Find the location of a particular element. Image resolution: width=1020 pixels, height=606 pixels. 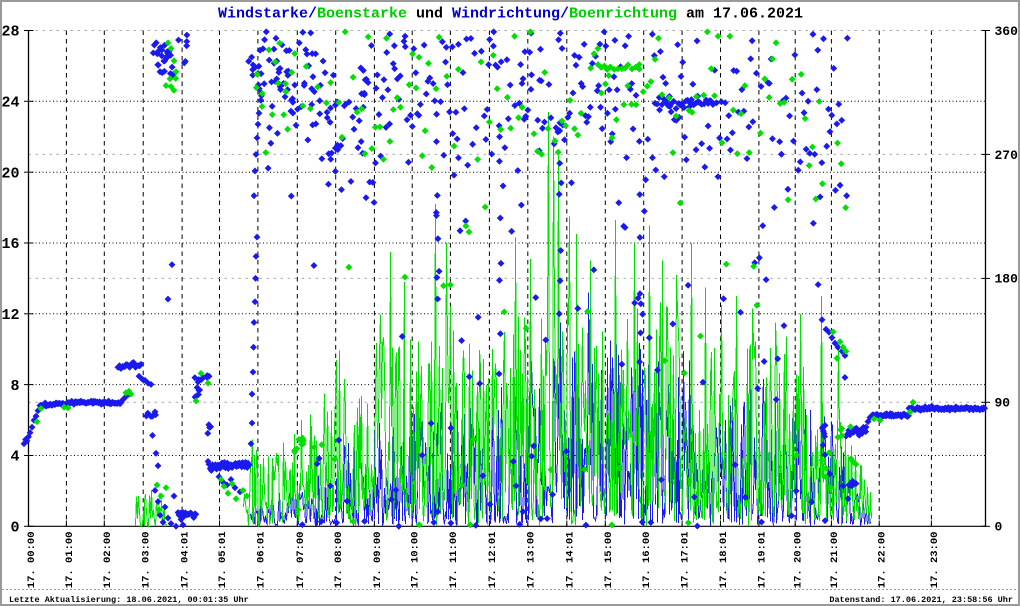

svg-text: 17. 10:00 is located at coordinates (416, 560).